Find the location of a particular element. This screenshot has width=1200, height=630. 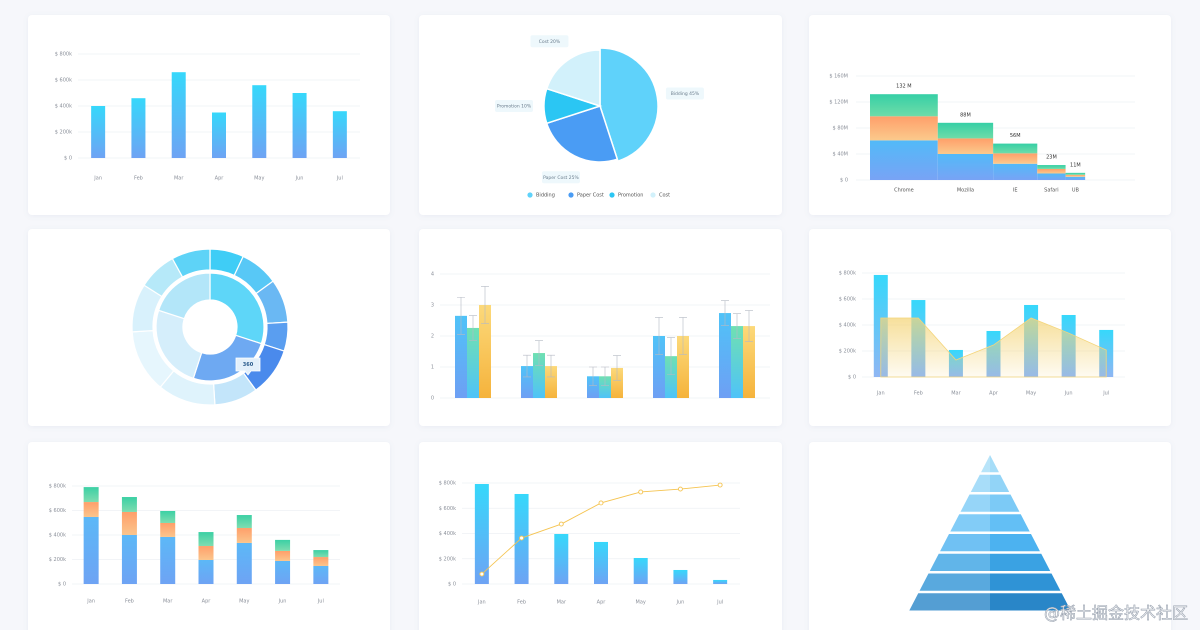

data-label: Cost 20% is located at coordinates (550, 42).